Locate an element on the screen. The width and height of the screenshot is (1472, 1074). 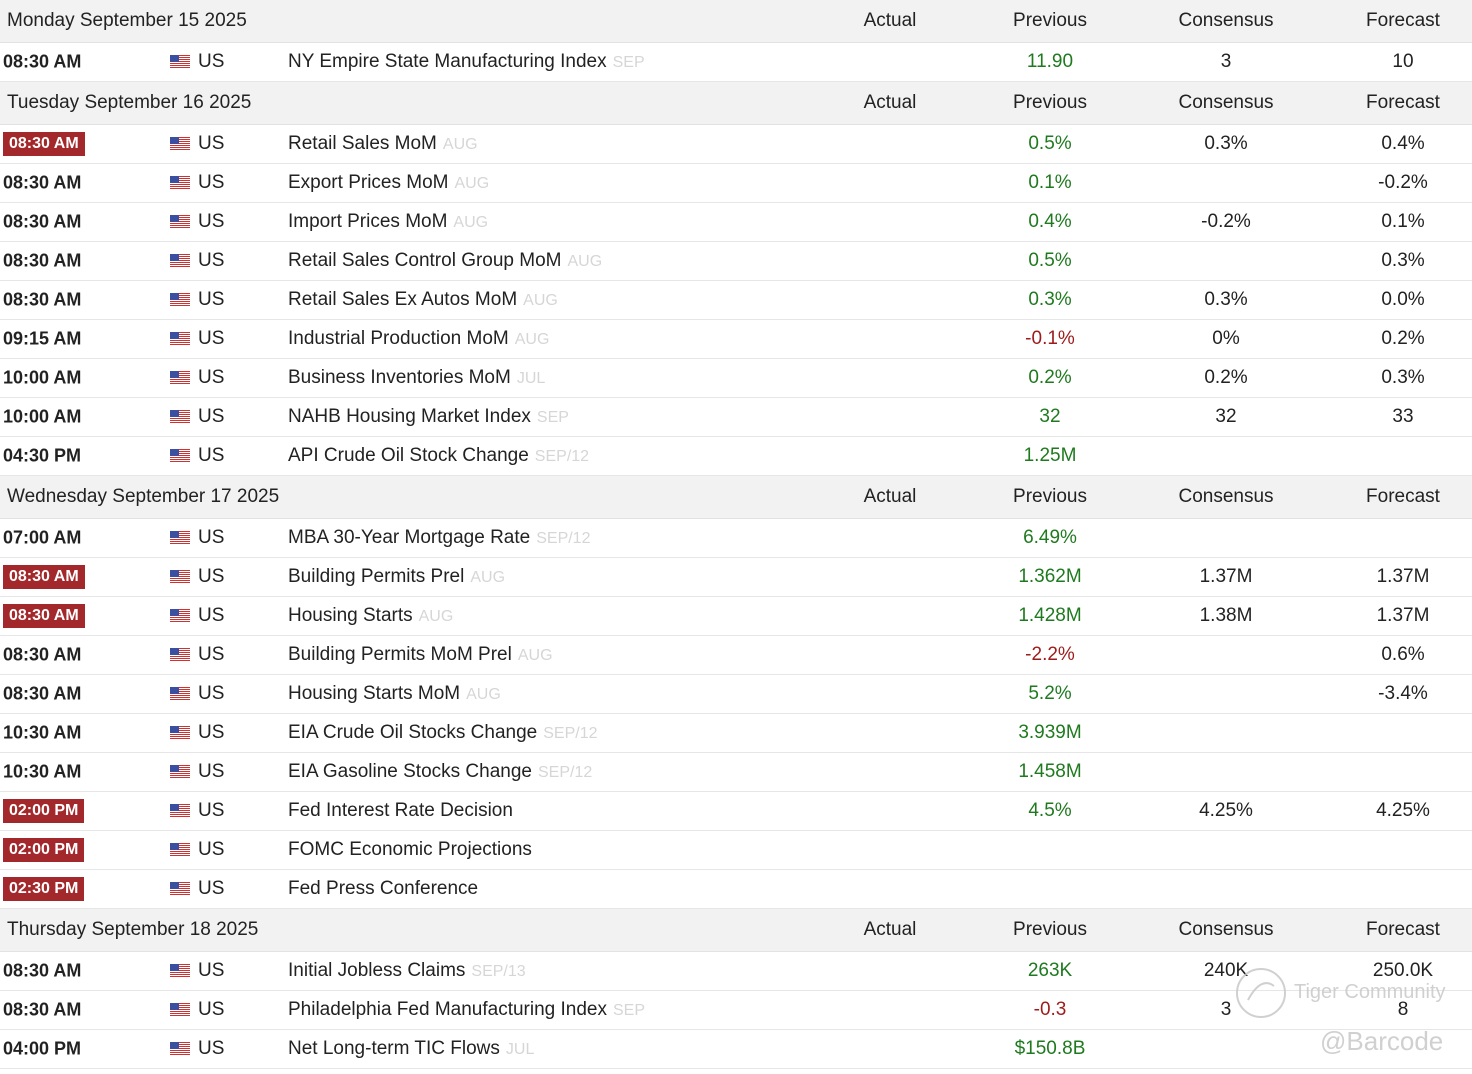
event-name: Philadelphia Fed Manufacturing Index is located at coordinates (447, 1009).